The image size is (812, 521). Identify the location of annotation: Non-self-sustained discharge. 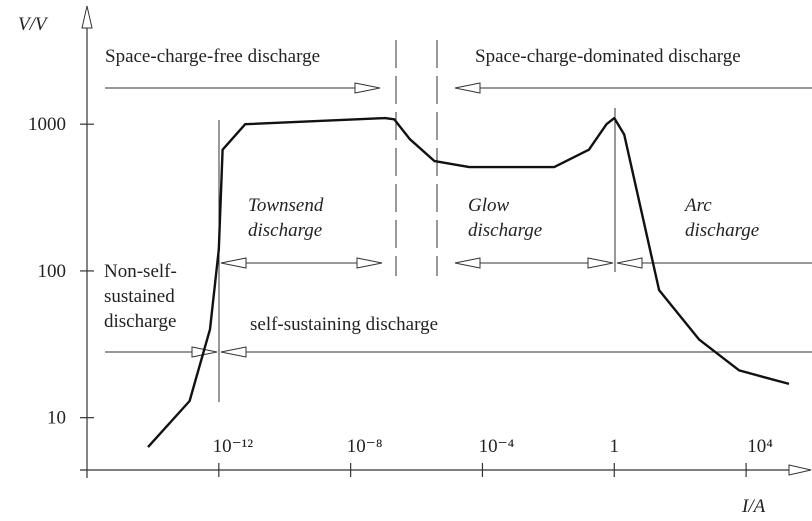
(140, 296).